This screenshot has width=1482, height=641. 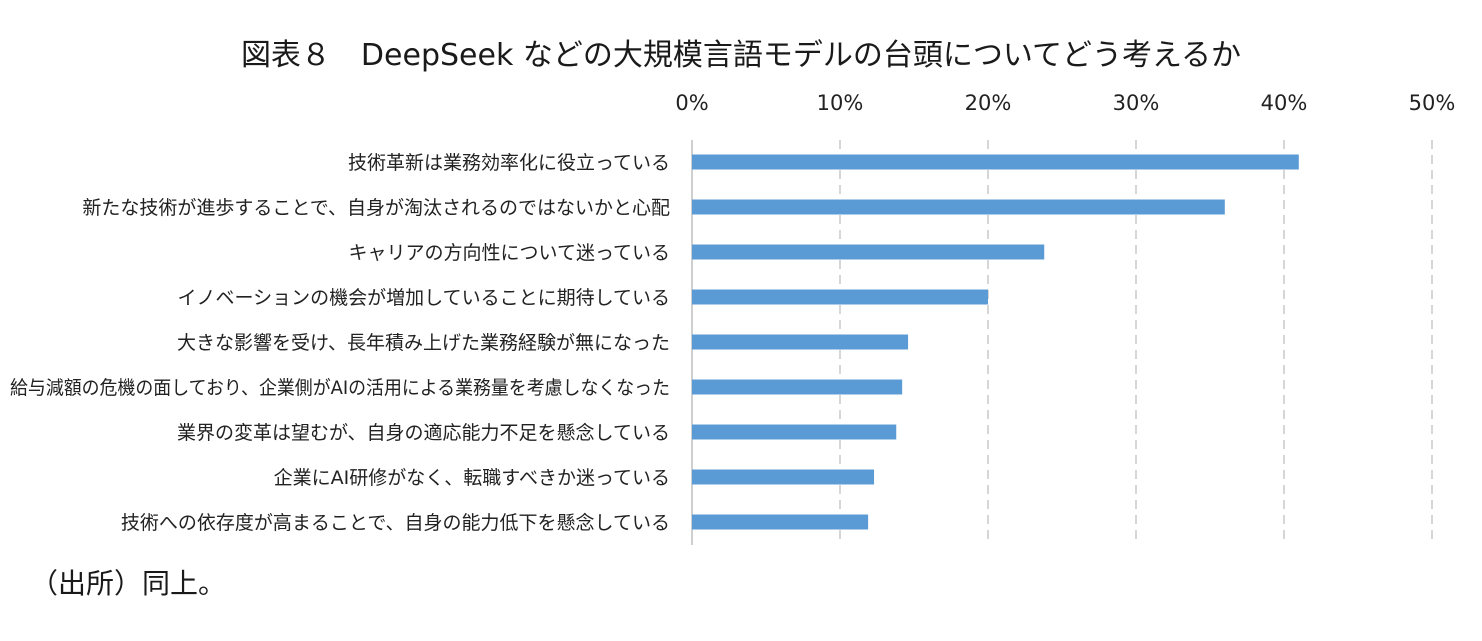 I want to click on x-tick-label: 0%, so click(x=691, y=103).